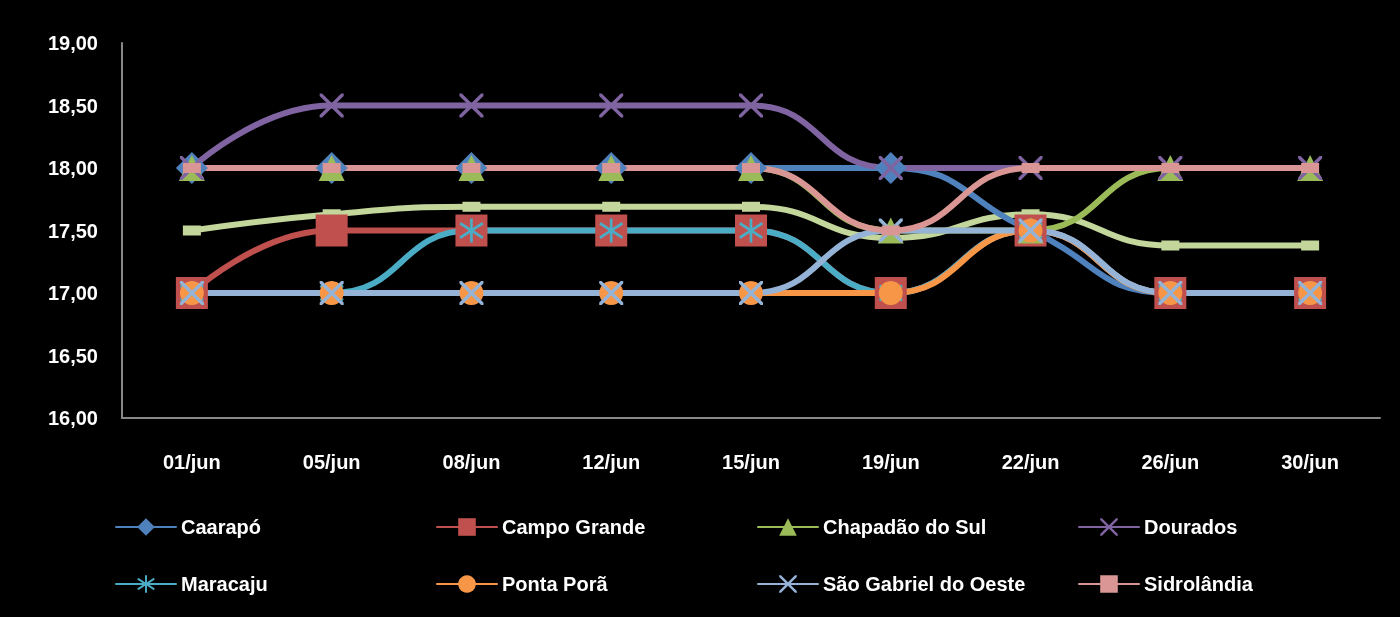 The width and height of the screenshot is (1400, 617). I want to click on x-tick-label: 05/jun, so click(331, 462).